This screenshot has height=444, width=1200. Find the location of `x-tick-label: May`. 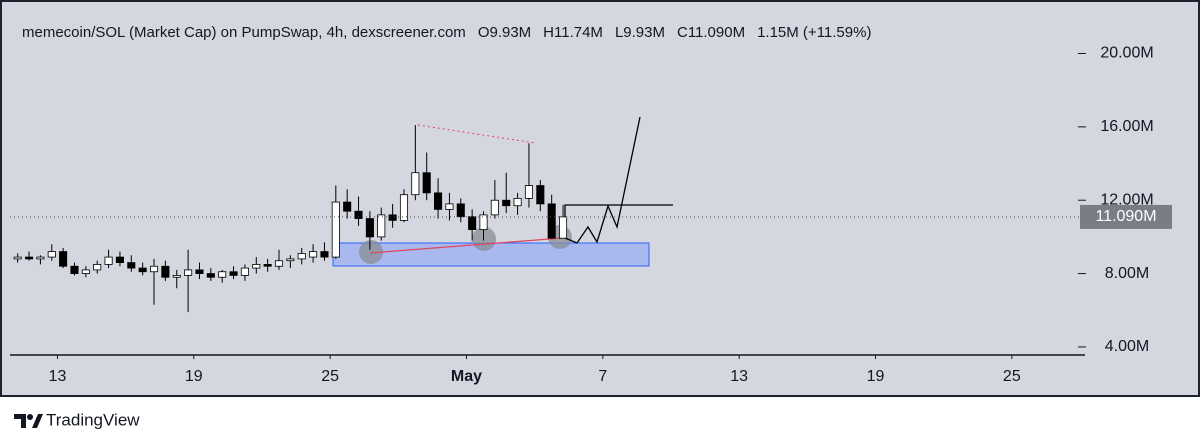

x-tick-label: May is located at coordinates (466, 376).